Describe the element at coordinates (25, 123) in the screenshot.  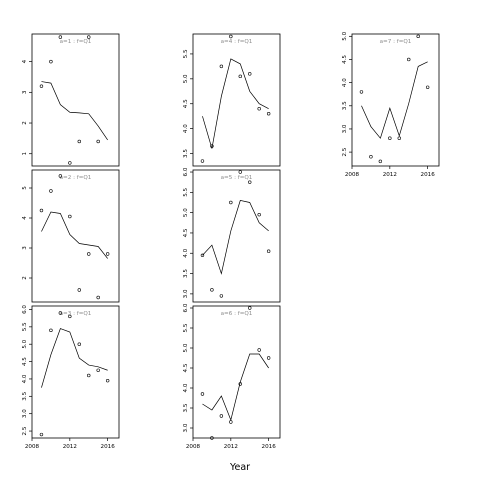
I see `y-tick-label: 2` at that location.